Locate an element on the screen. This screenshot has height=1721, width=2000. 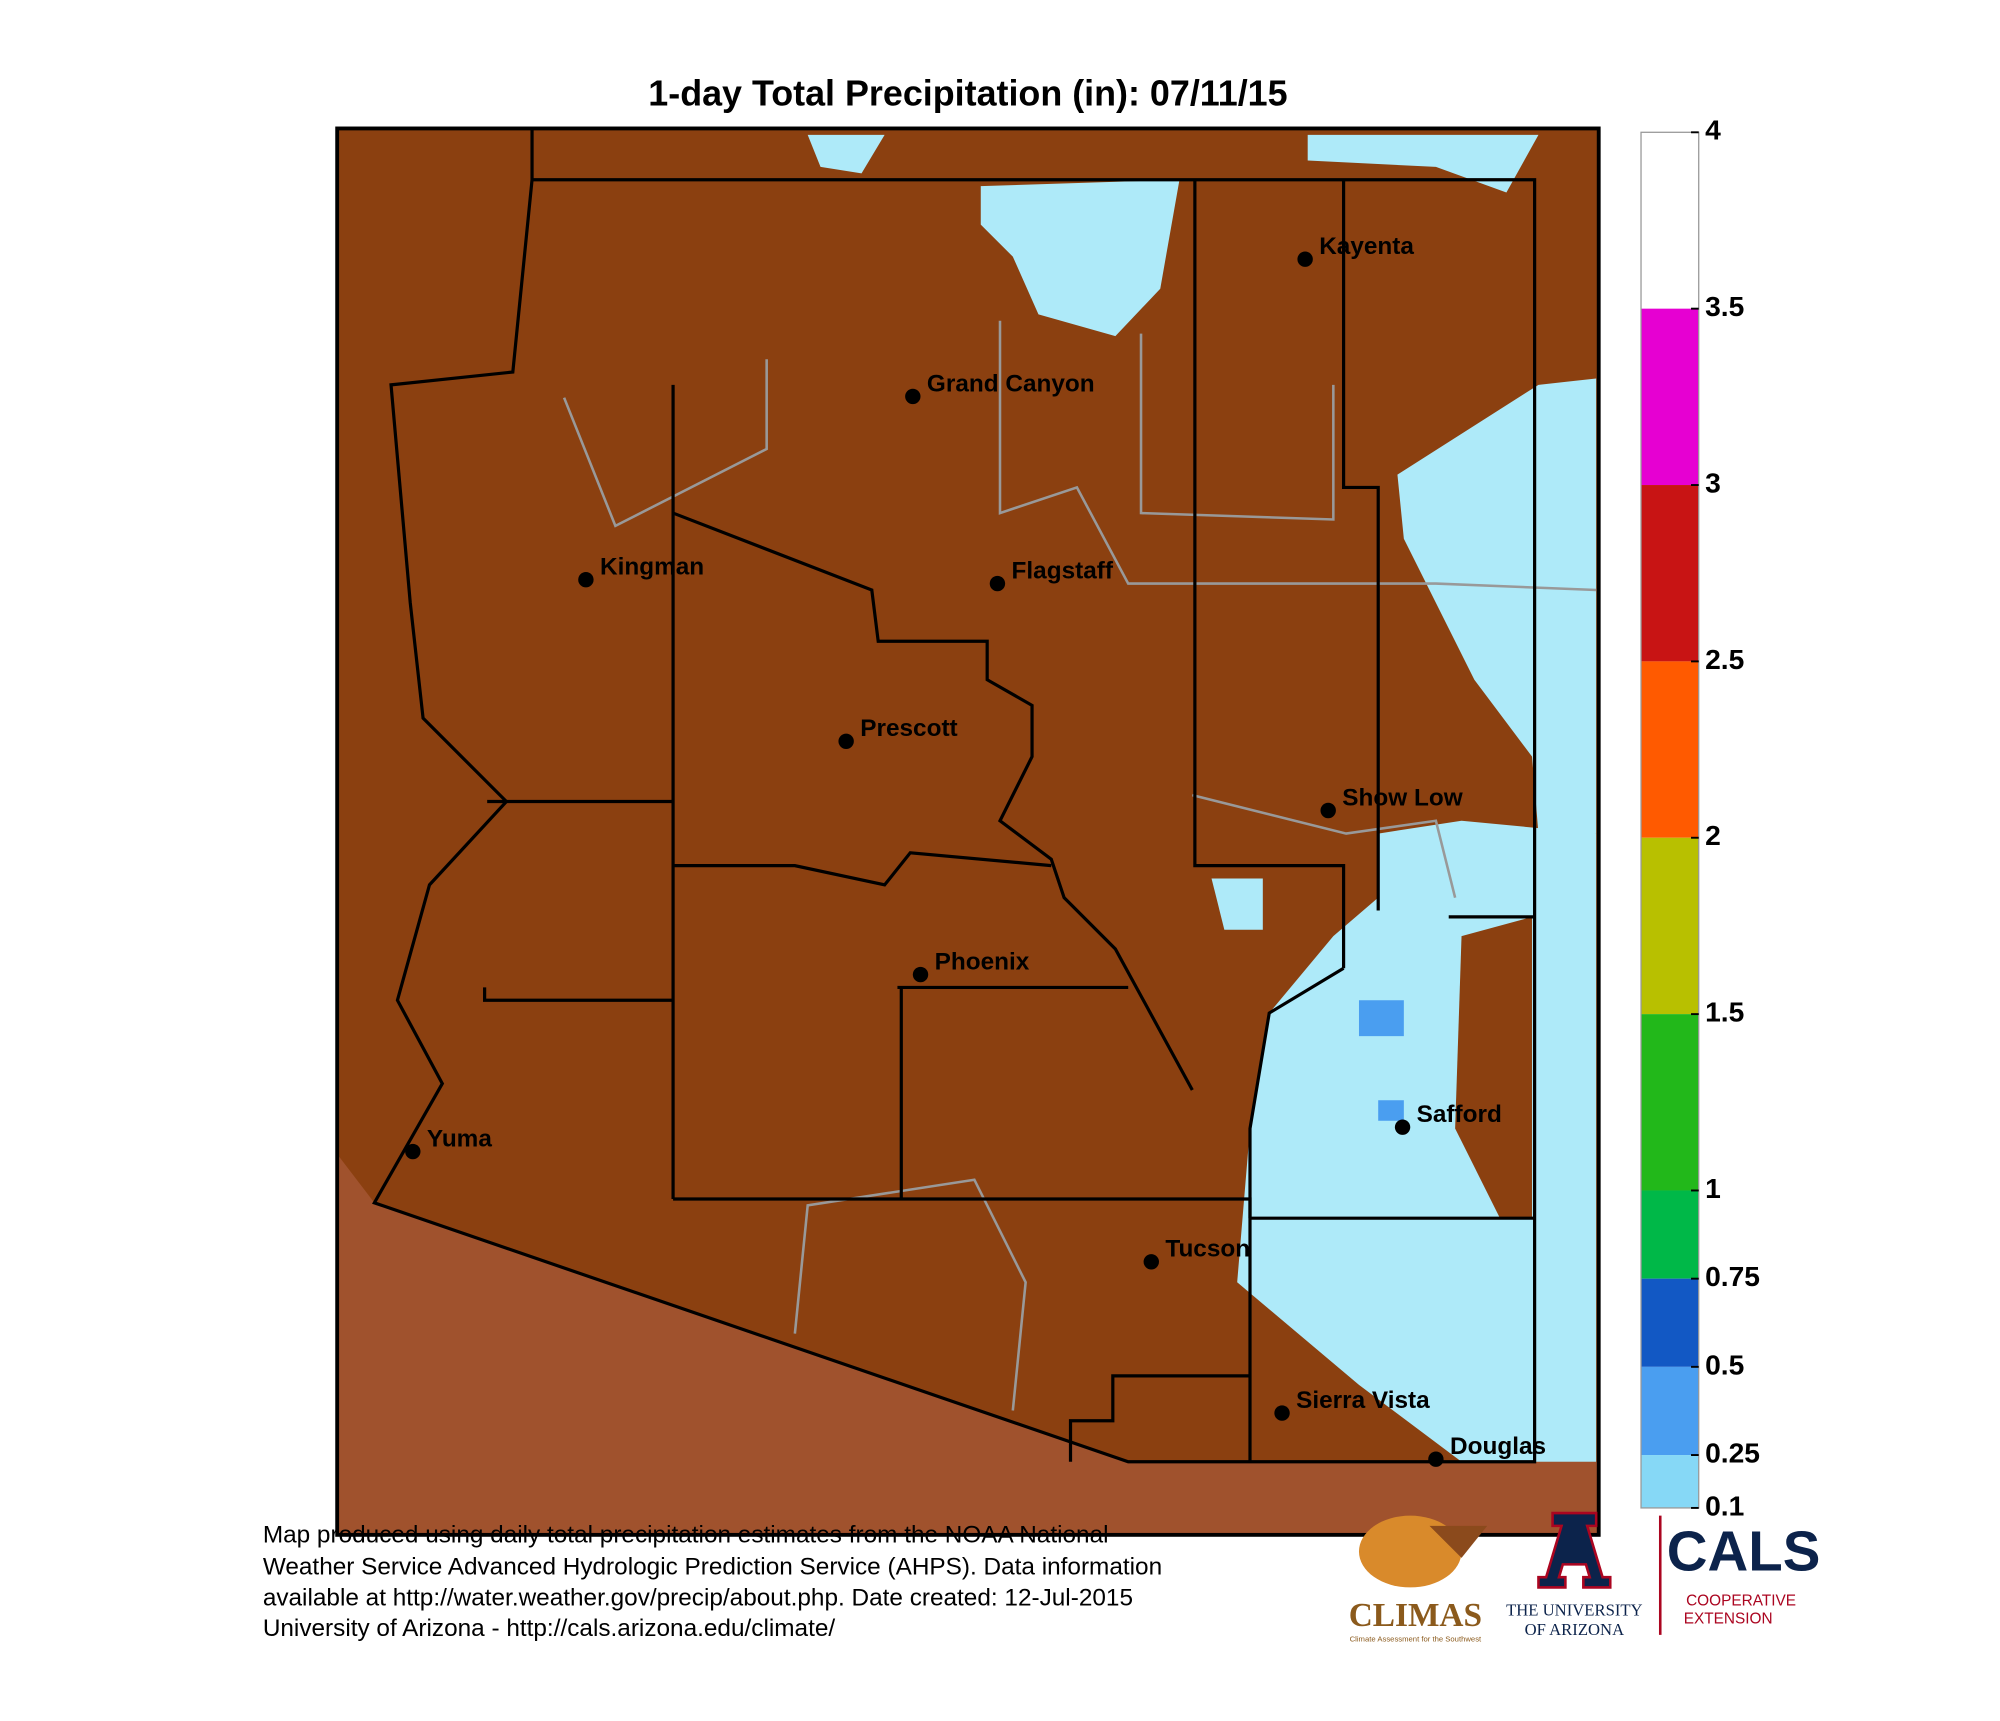
city-label: Phoenix is located at coordinates (982, 961).